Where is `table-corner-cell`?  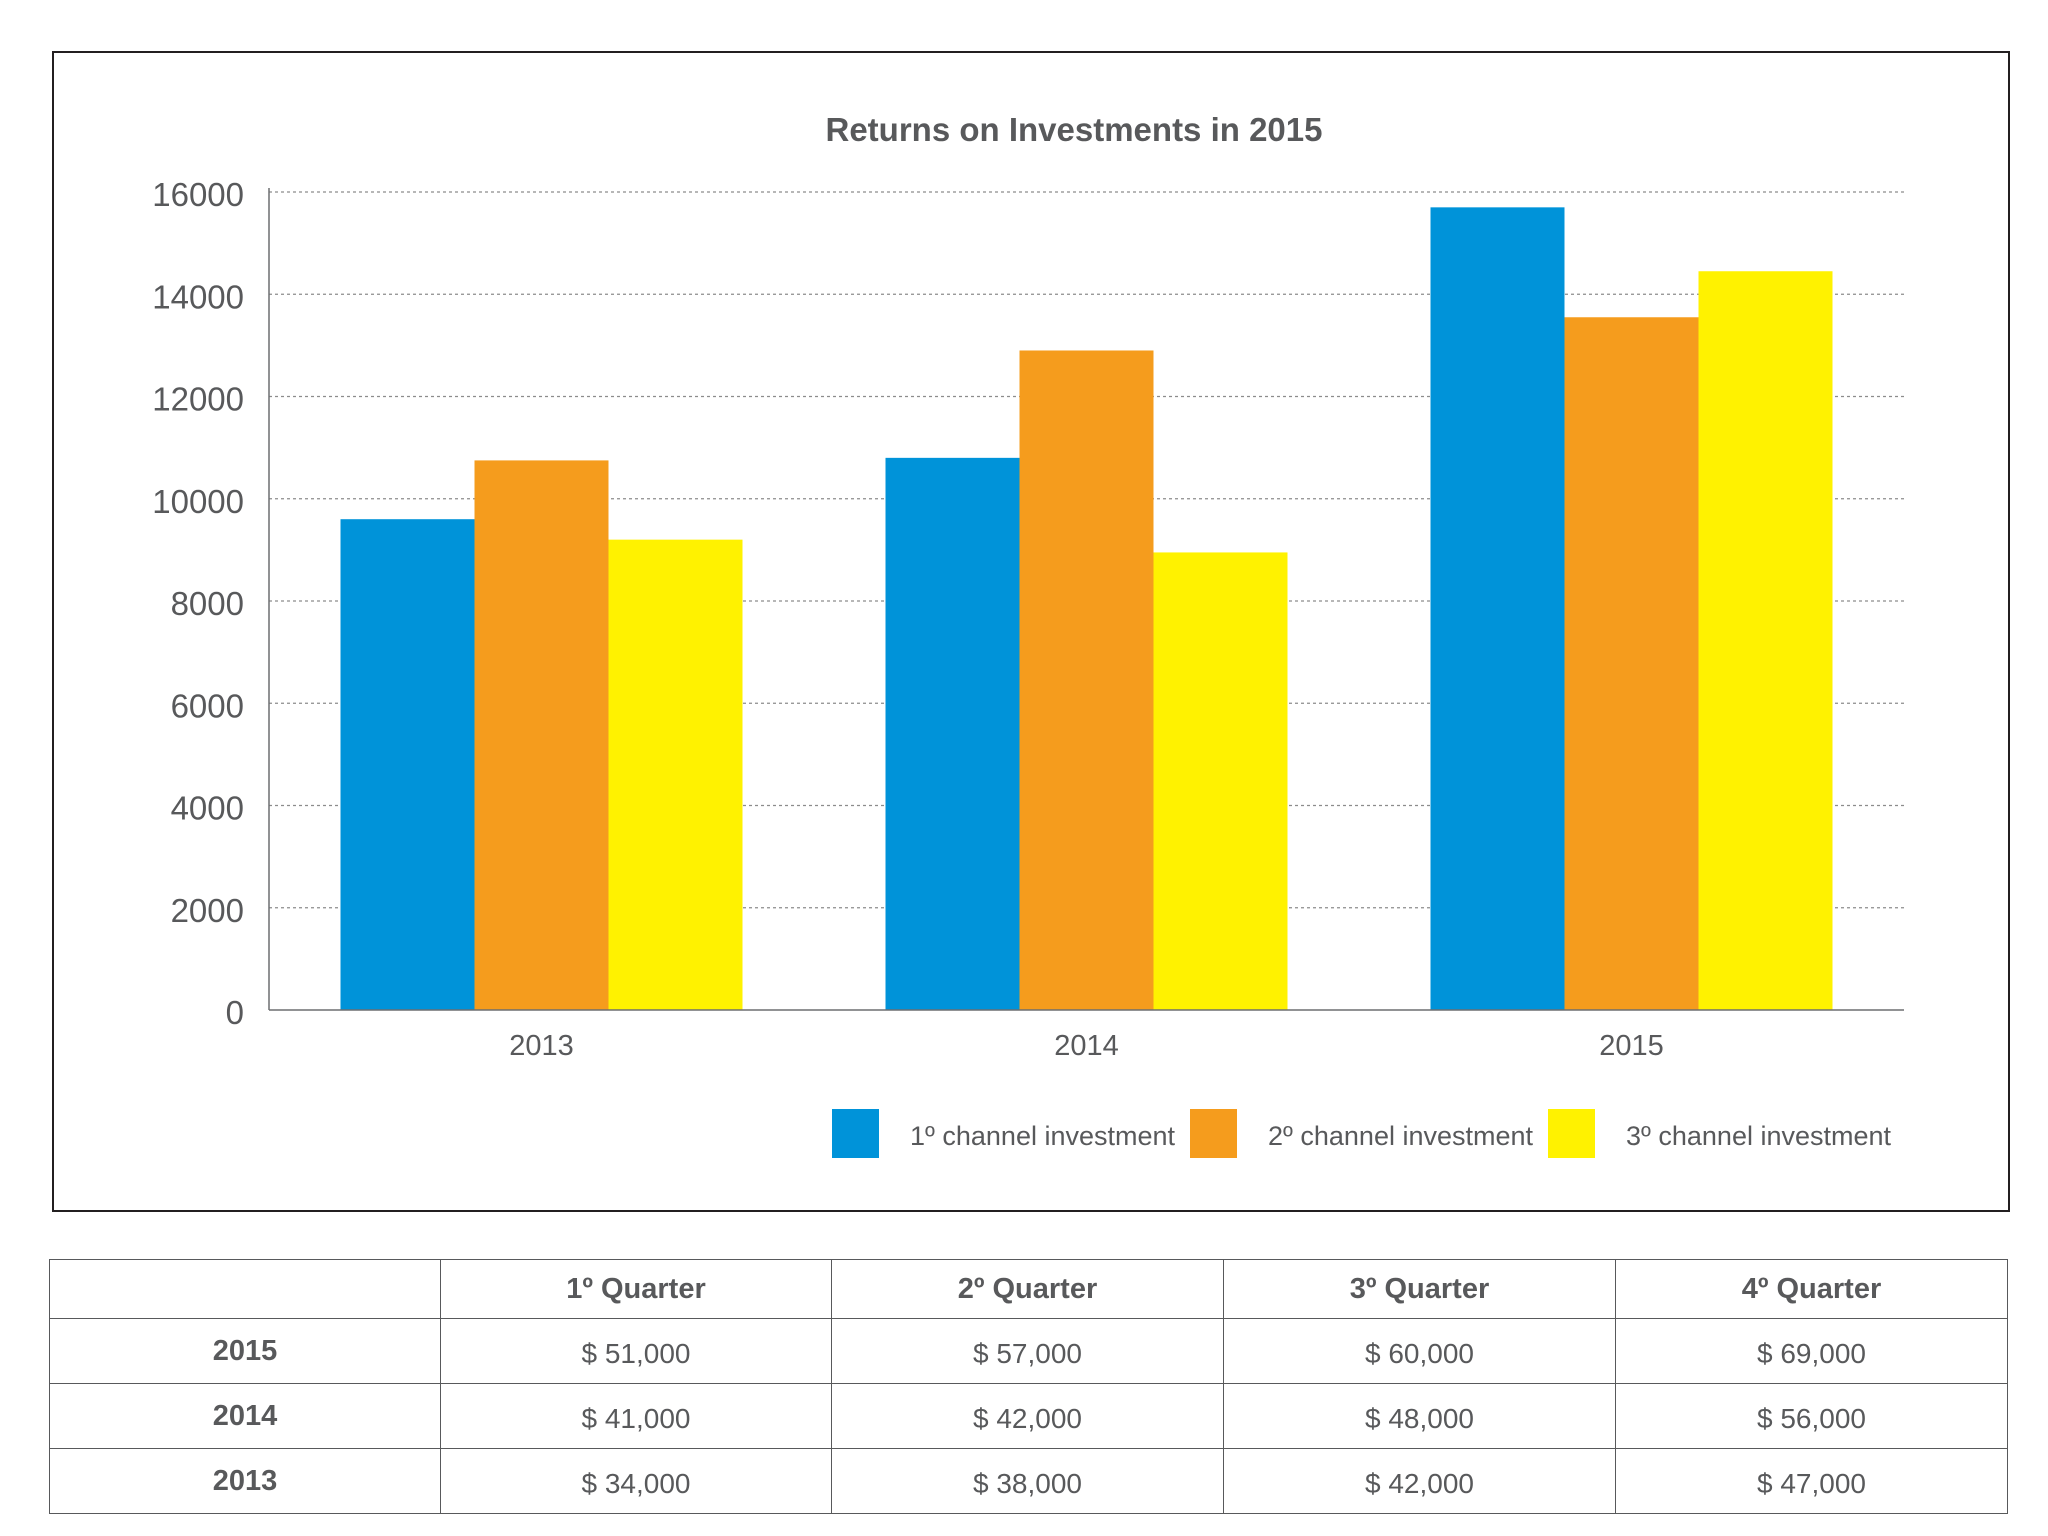 table-corner-cell is located at coordinates (245, 1289).